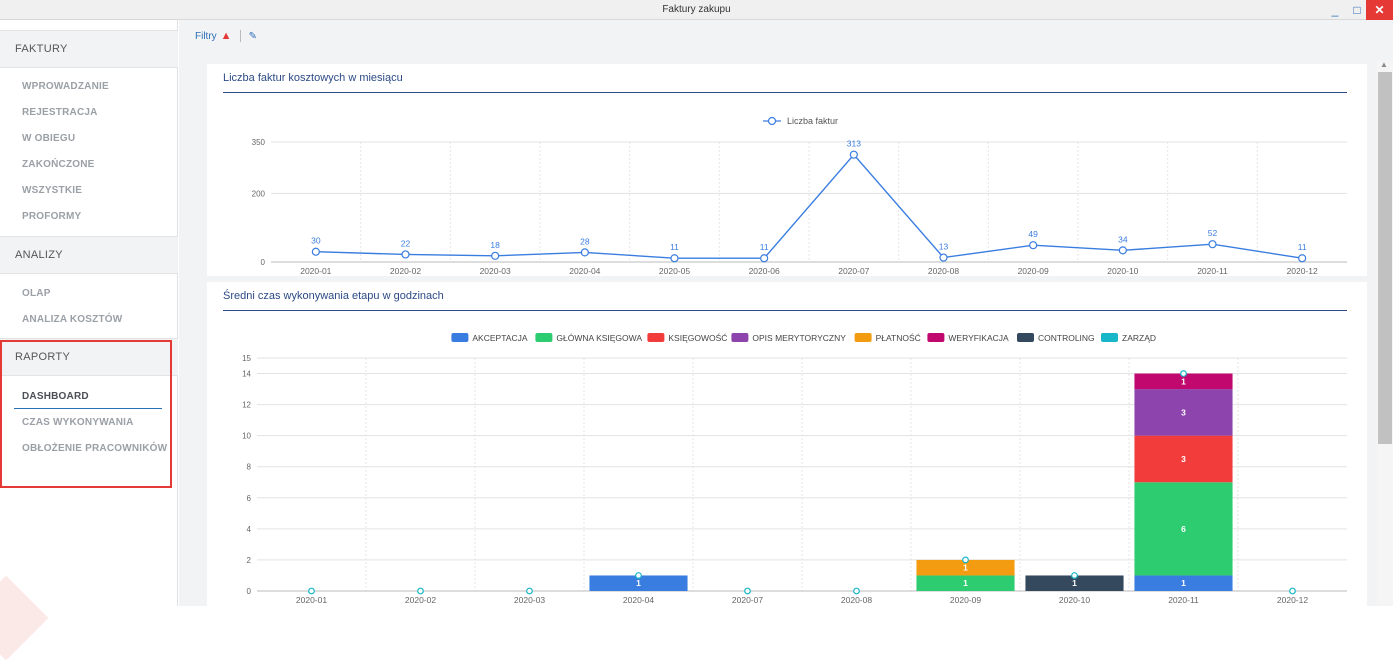 This screenshot has height=660, width=1393. What do you see at coordinates (944, 247) in the screenshot?
I see `data-label: 13` at bounding box center [944, 247].